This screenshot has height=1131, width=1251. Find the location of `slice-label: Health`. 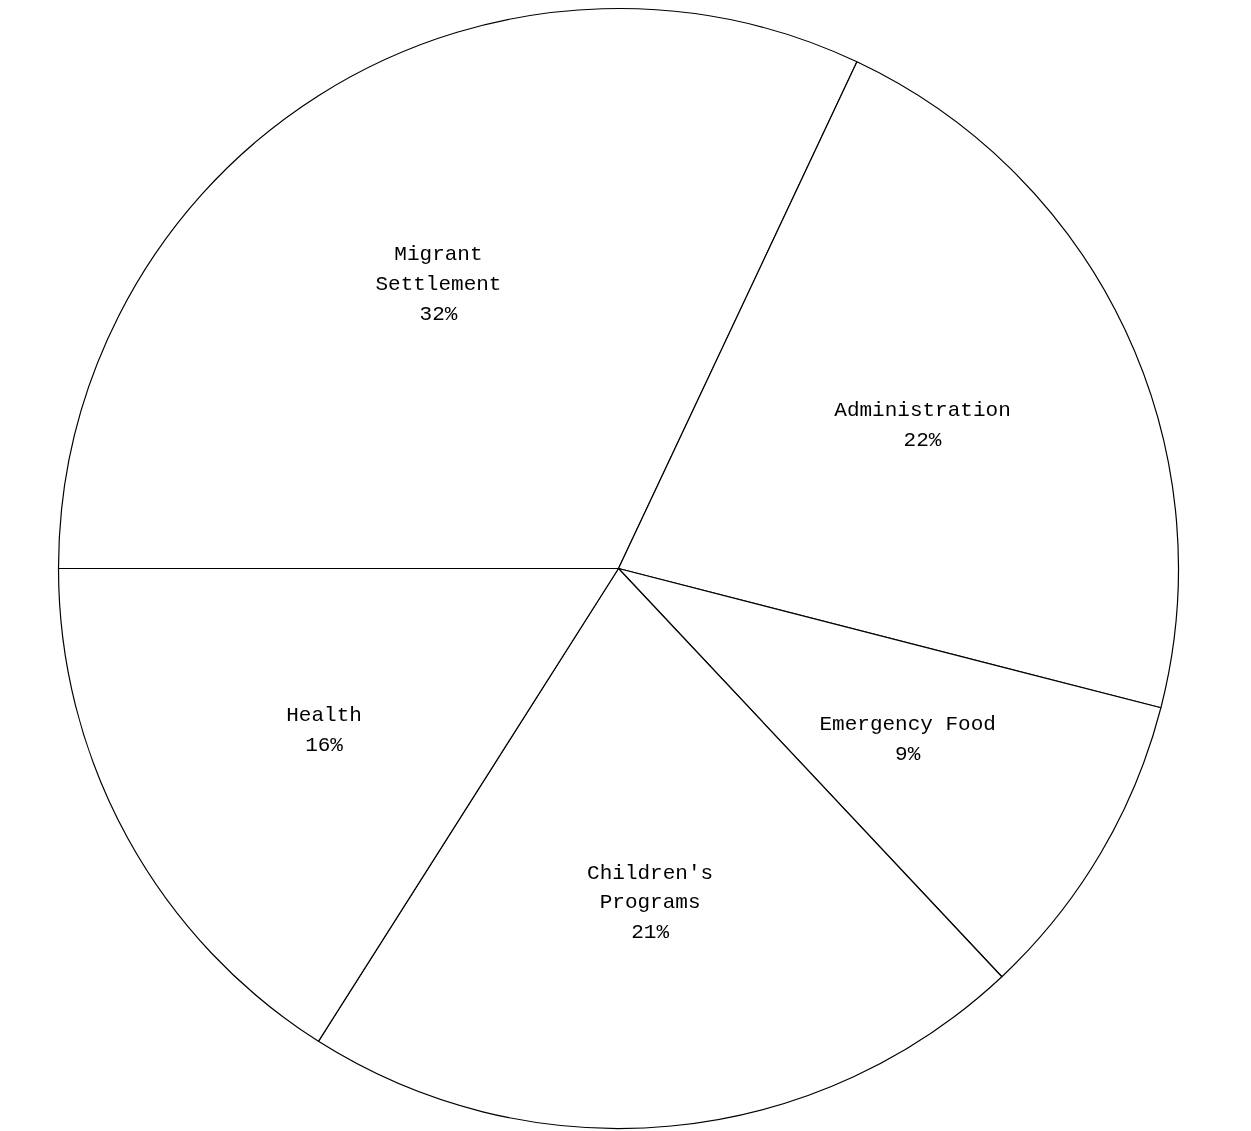

slice-label: Health is located at coordinates (324, 715).